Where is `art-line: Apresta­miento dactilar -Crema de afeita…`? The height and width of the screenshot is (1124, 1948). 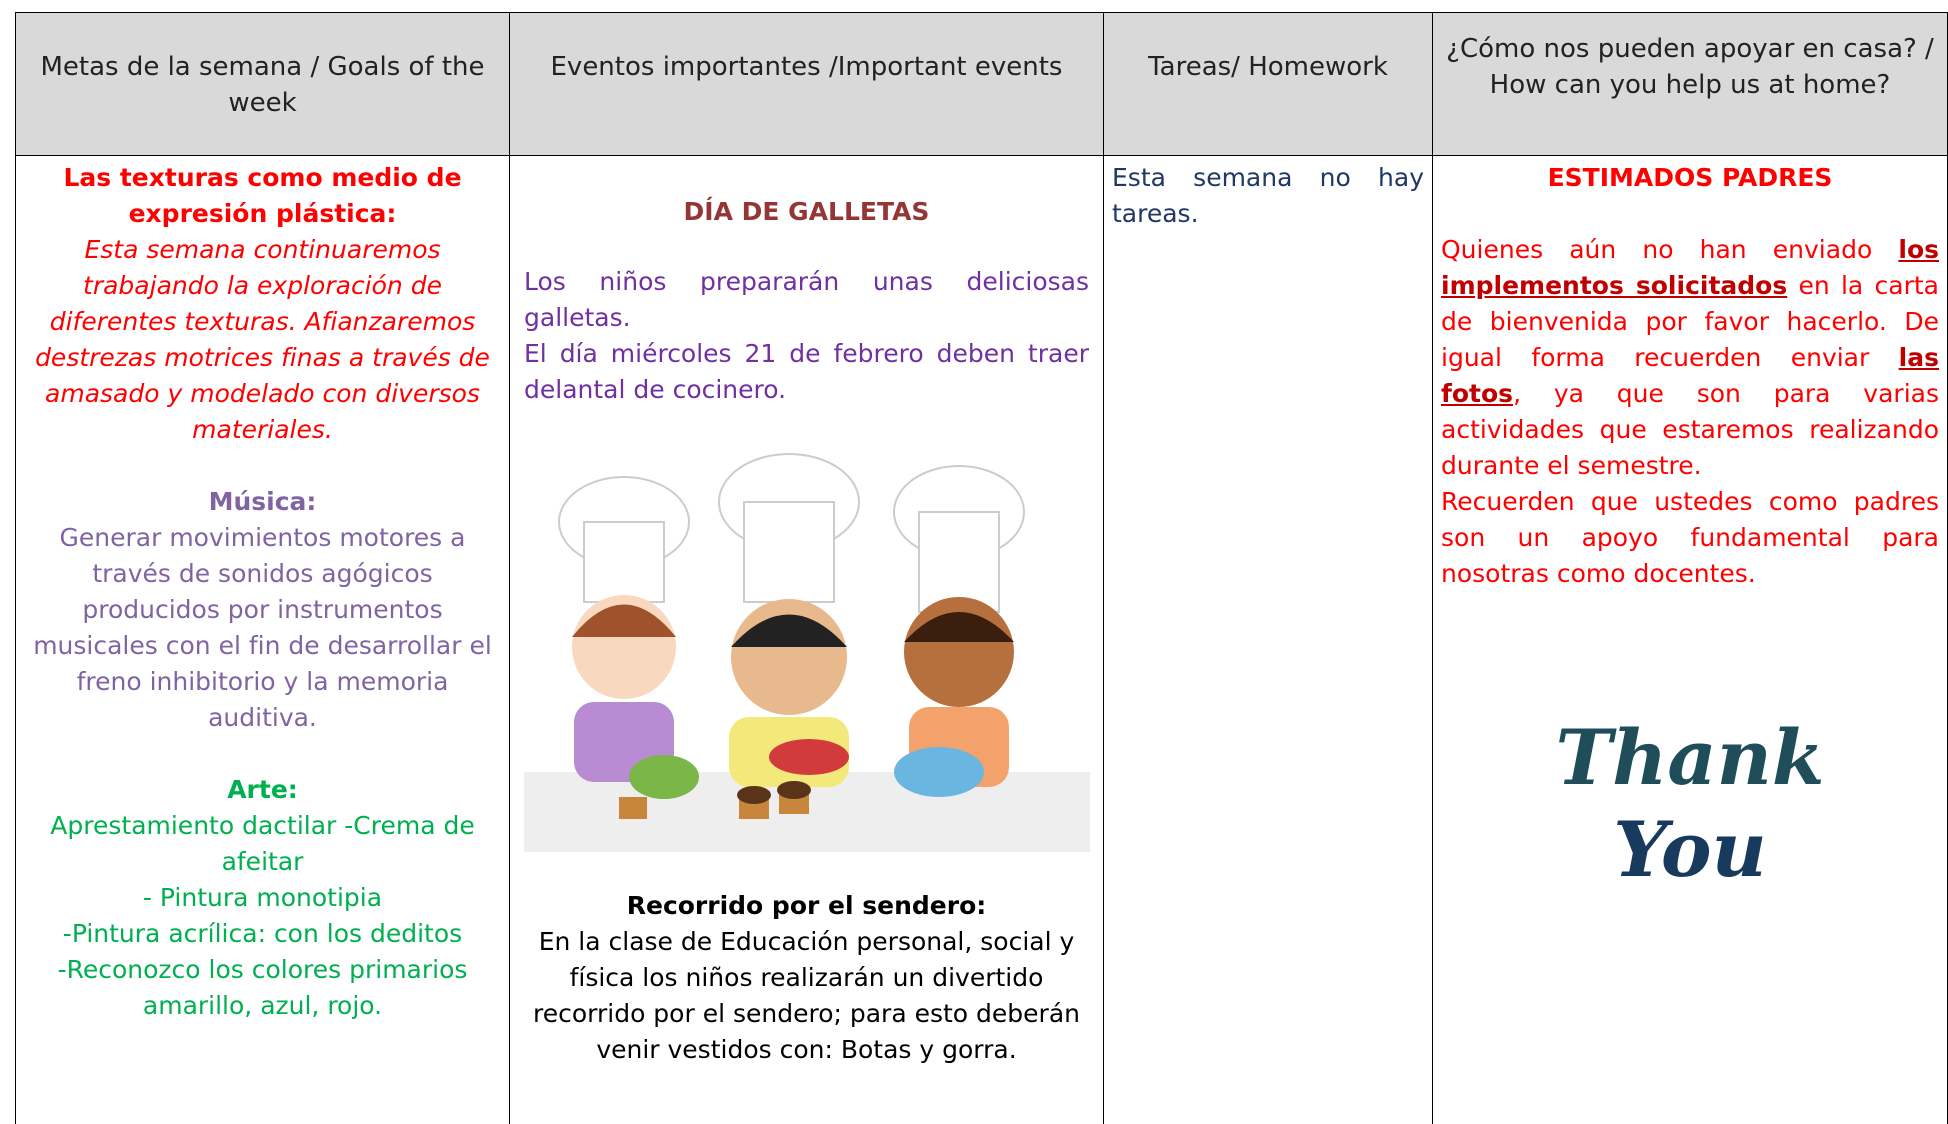
art-line: Apresta­miento dactilar -Crema de afeita… is located at coordinates (262, 843).